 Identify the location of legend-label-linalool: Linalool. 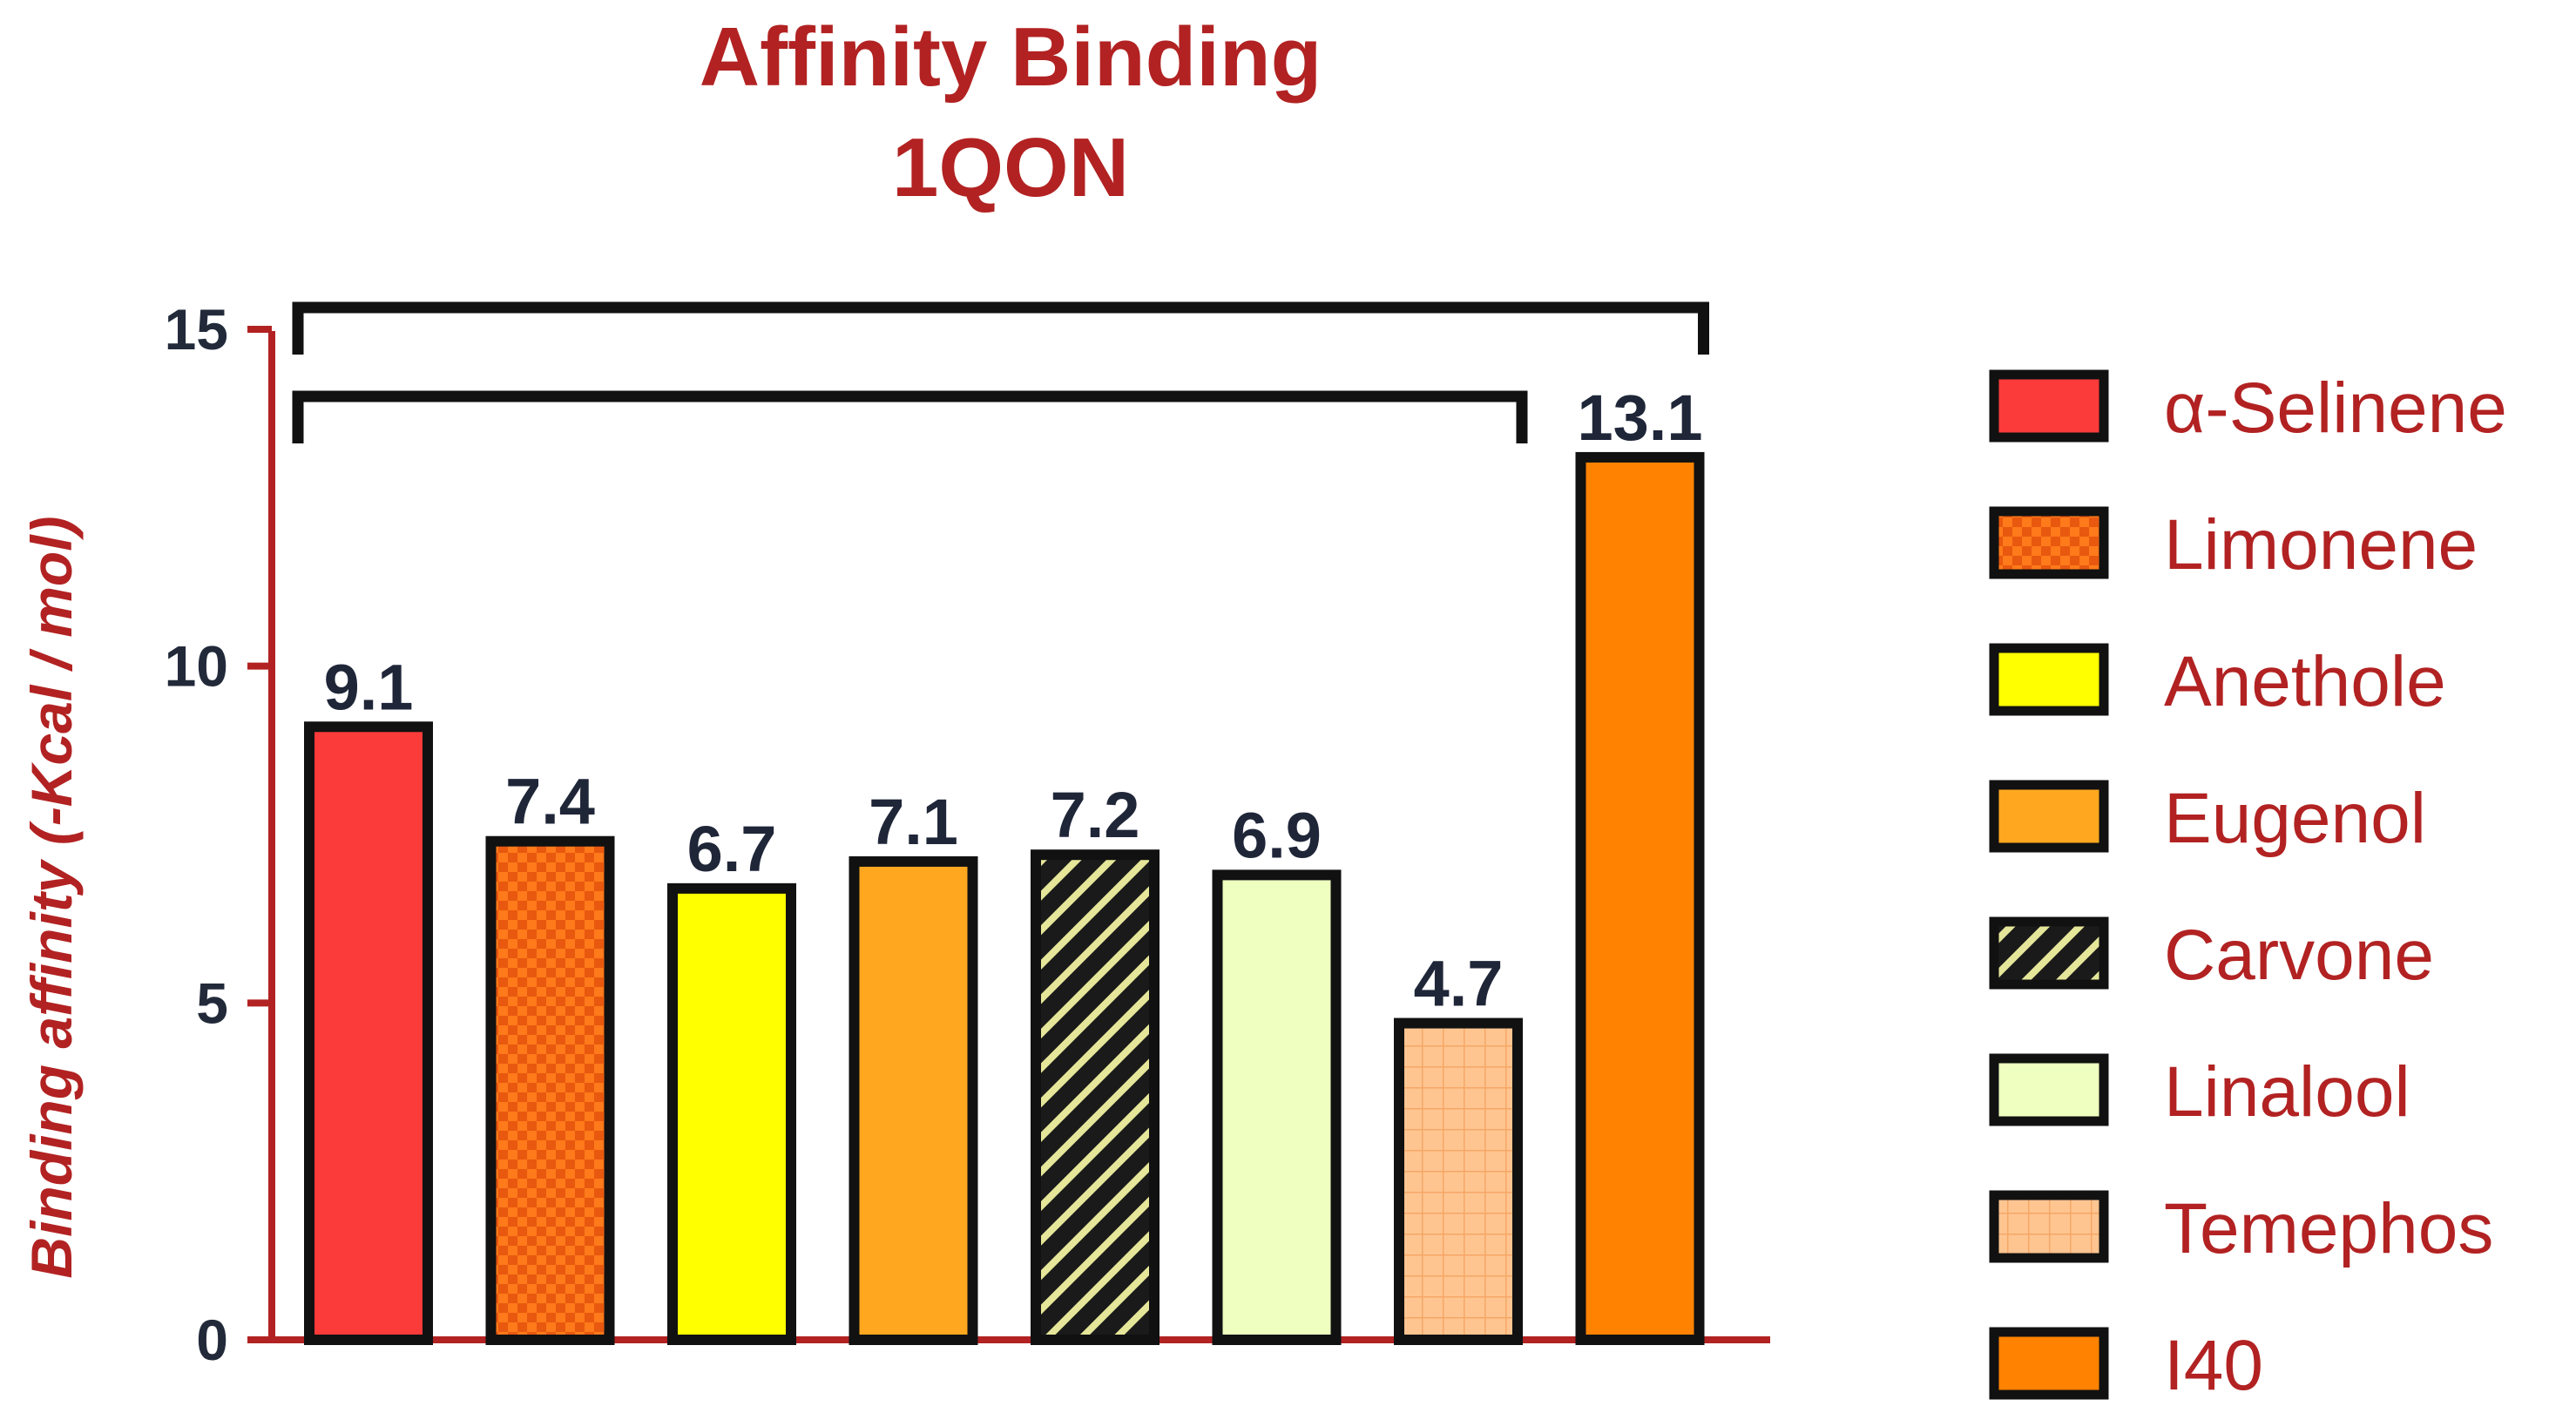
(2287, 1092).